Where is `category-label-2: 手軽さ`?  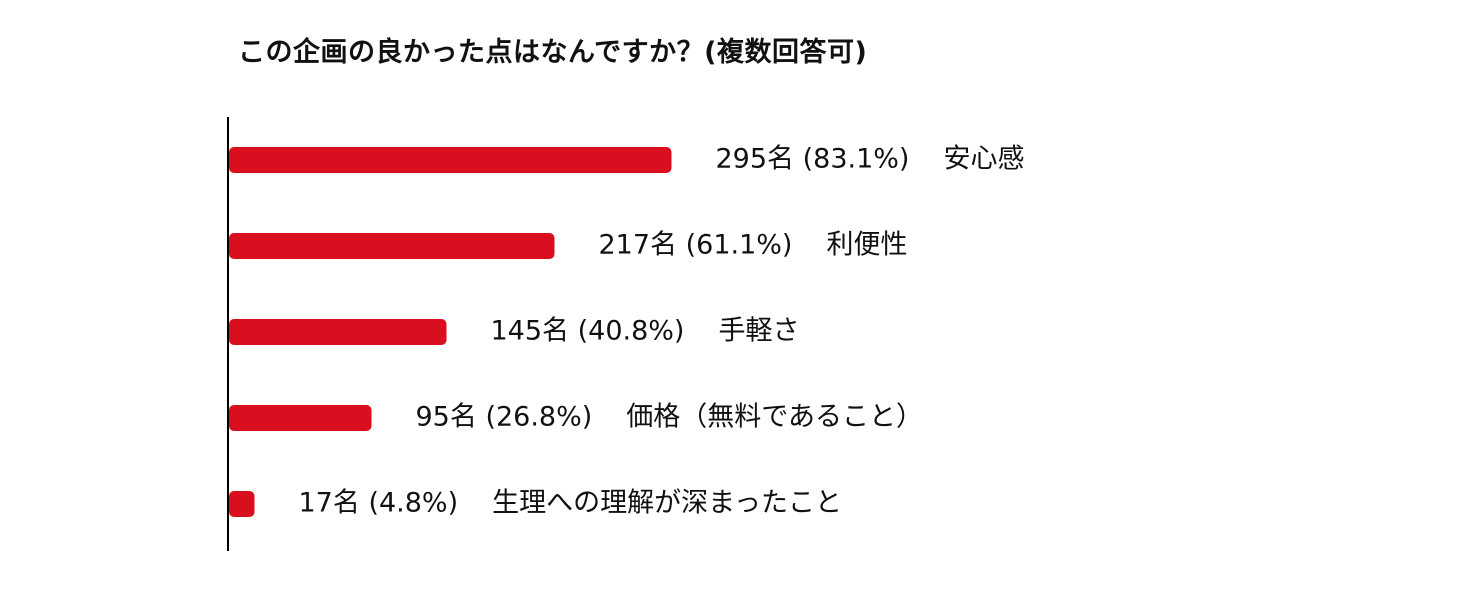 category-label-2: 手軽さ is located at coordinates (758, 331).